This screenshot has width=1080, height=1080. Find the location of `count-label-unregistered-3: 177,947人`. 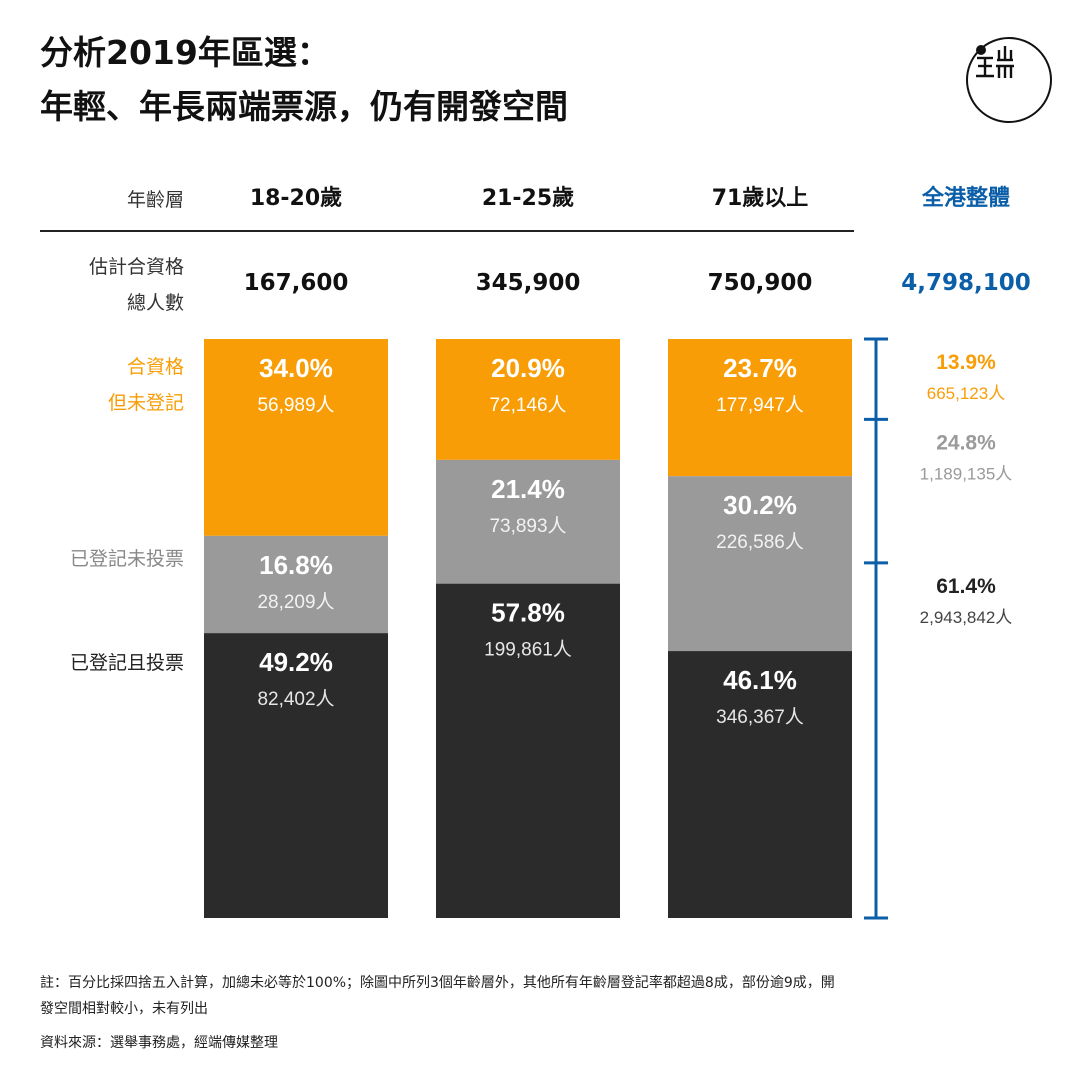

count-label-unregistered-3: 177,947人 is located at coordinates (760, 405).